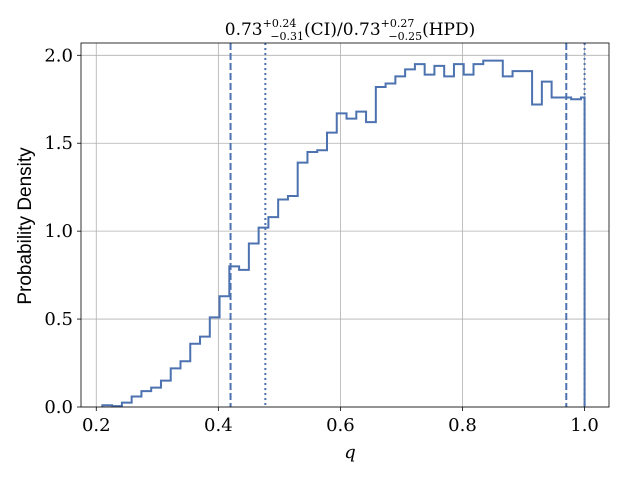 Image resolution: width=640 pixels, height=480 pixels. I want to click on title-median: 0.73, so click(244, 30).